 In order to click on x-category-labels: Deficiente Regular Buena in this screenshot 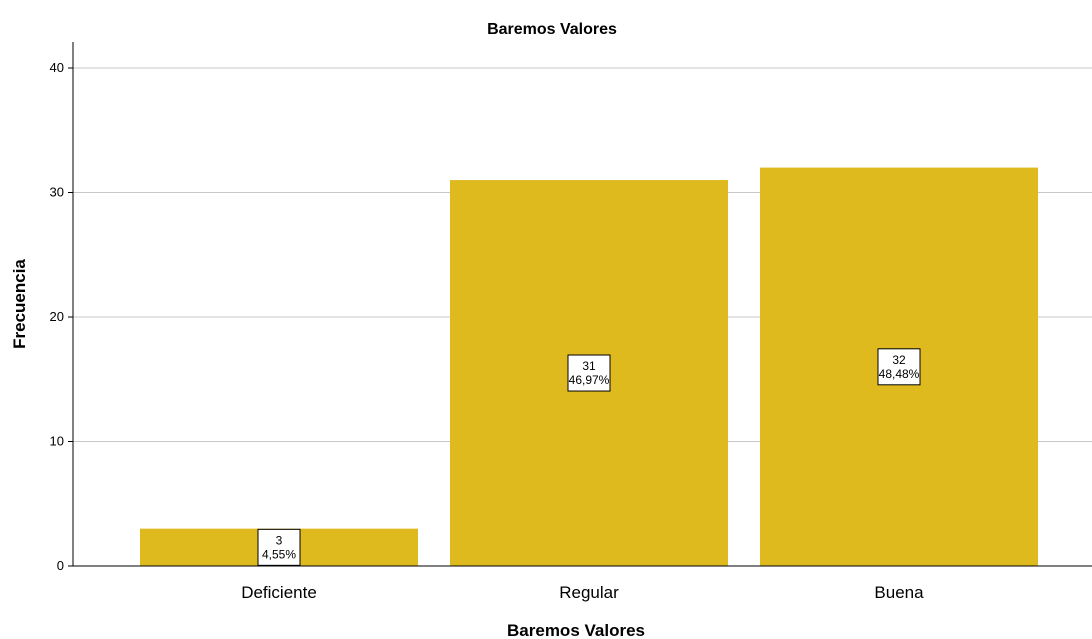, I will do `click(582, 592)`.